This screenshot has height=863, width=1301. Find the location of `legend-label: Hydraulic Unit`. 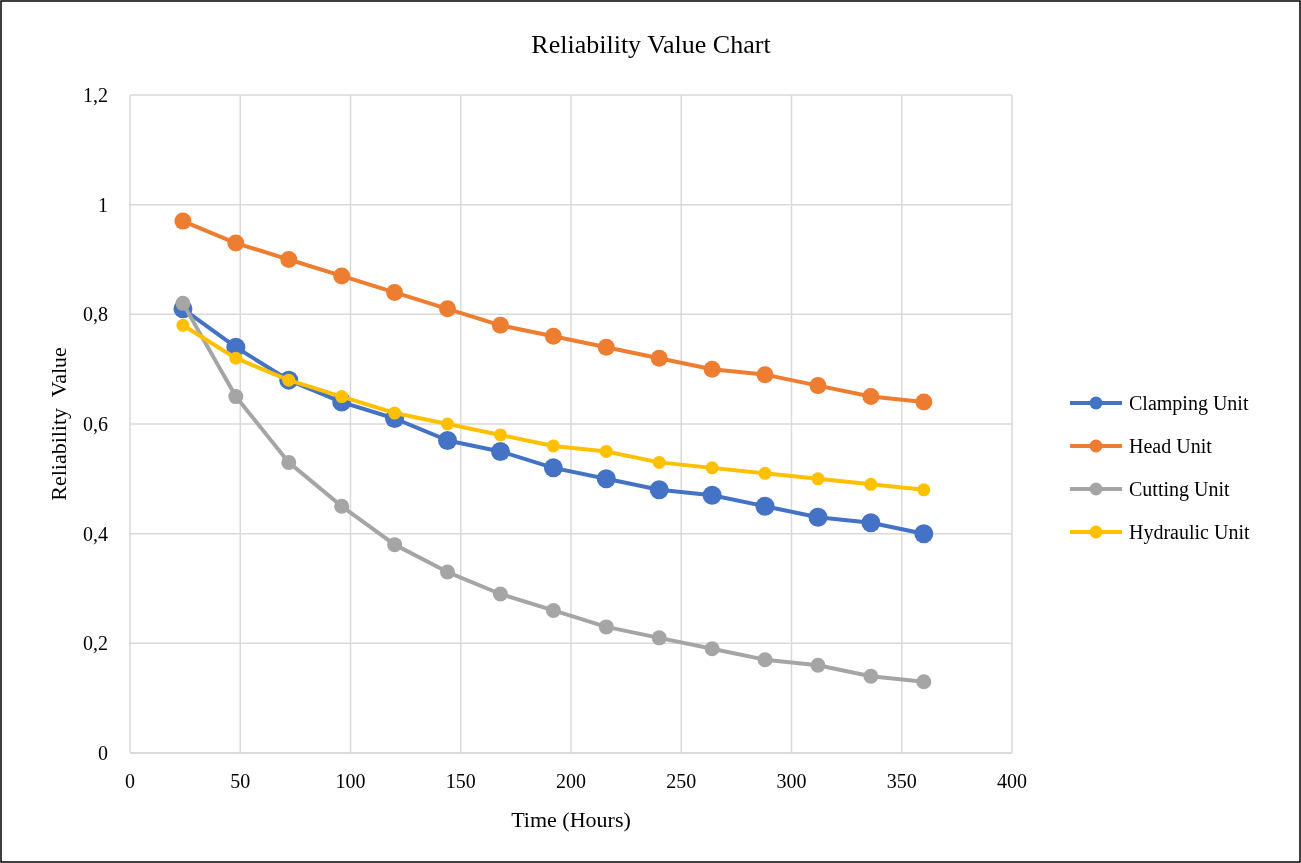

legend-label: Hydraulic Unit is located at coordinates (1189, 532).